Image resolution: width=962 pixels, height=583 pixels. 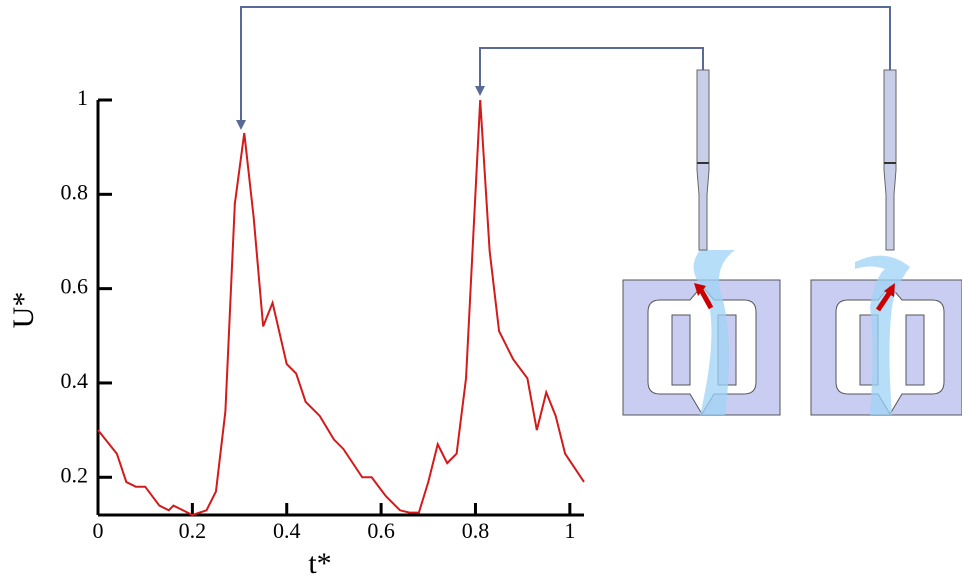 I want to click on y-axis-label: U*, so click(x=23, y=310).